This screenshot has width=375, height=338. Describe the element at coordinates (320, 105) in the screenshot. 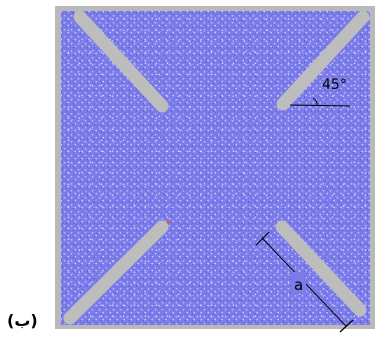

I see `angle-reference-line` at that location.